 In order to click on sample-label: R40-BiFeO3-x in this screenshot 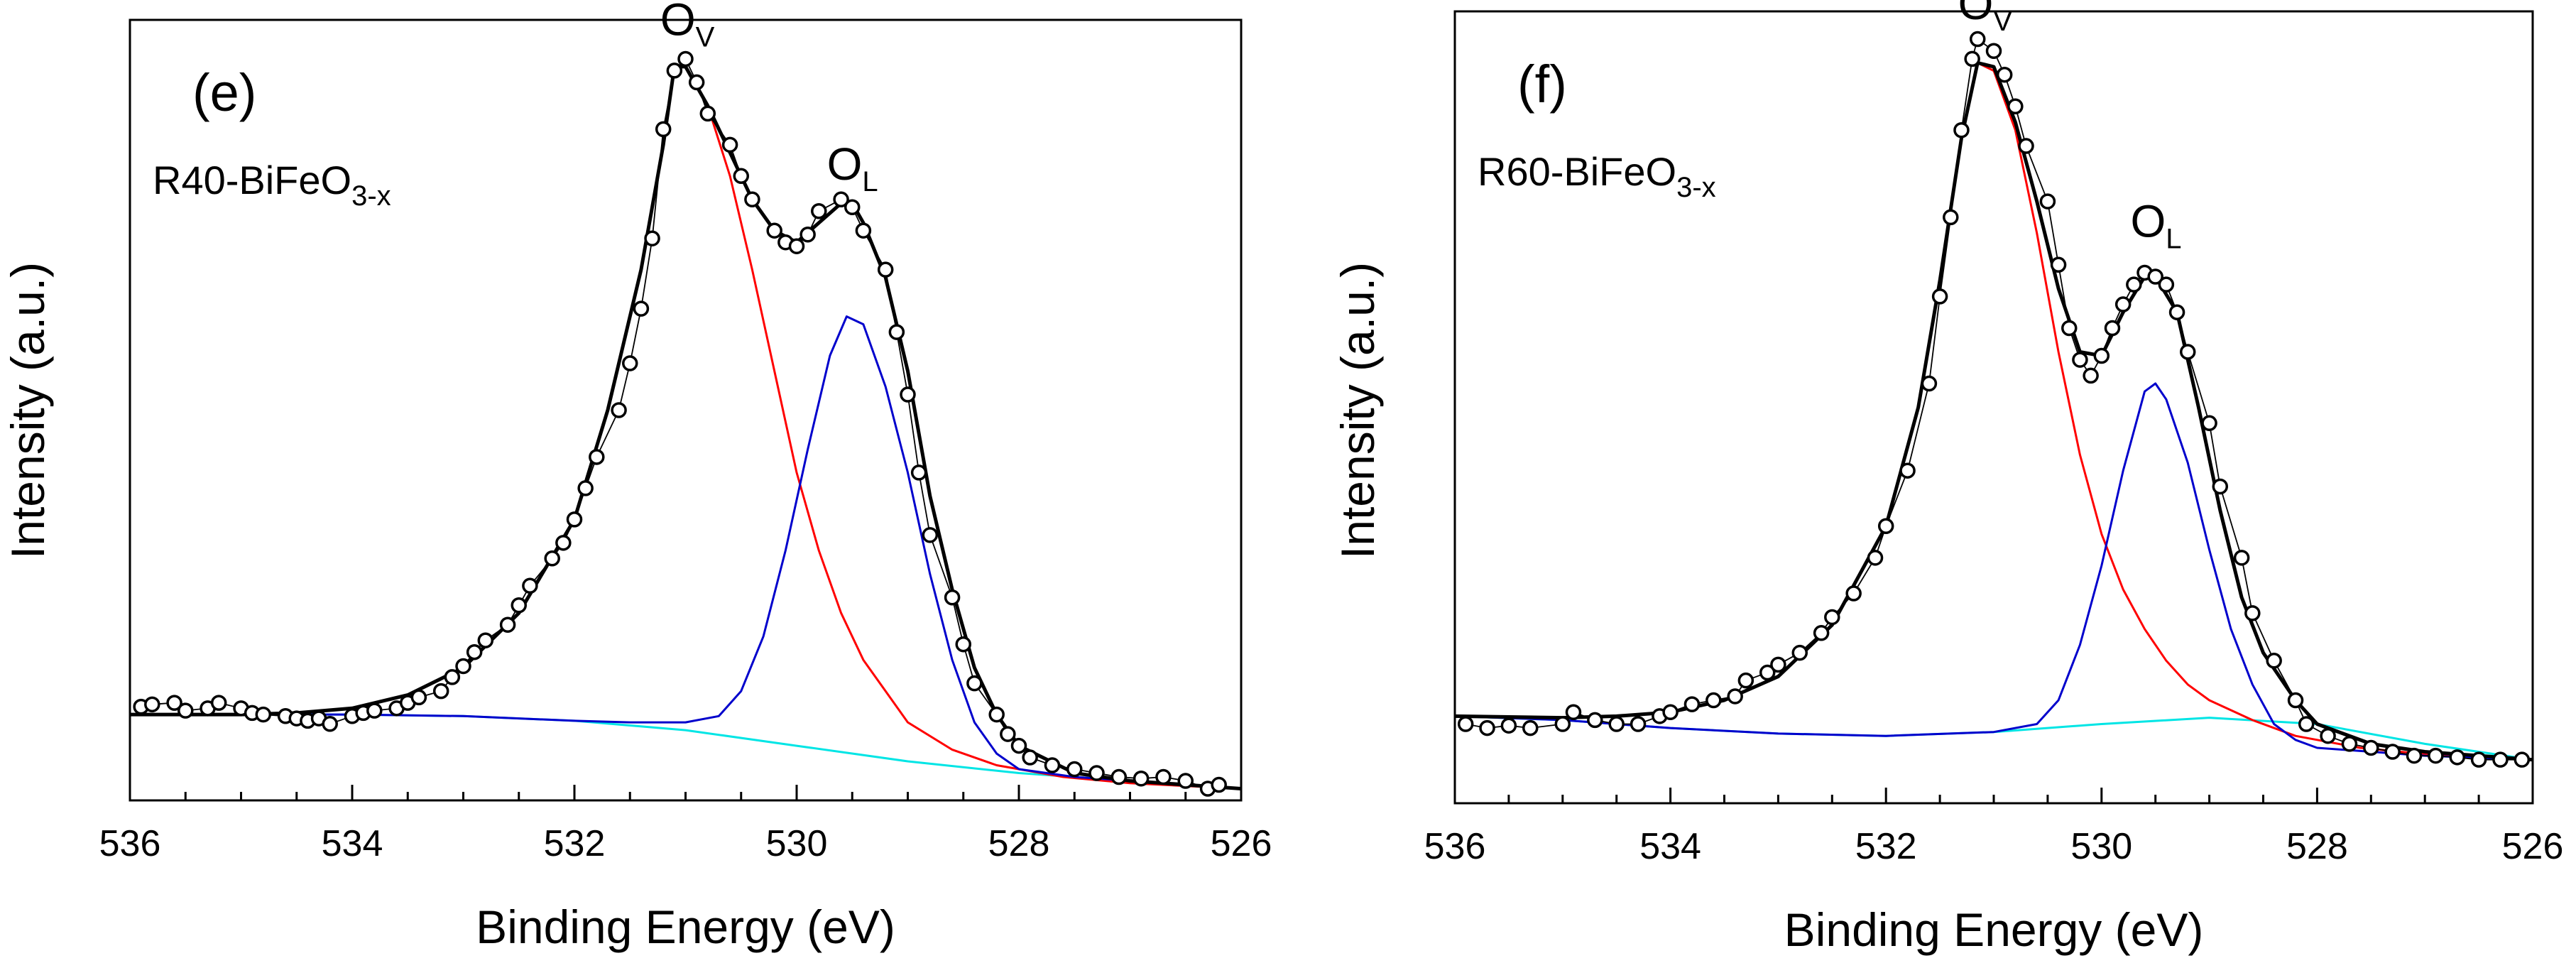, I will do `click(272, 185)`.